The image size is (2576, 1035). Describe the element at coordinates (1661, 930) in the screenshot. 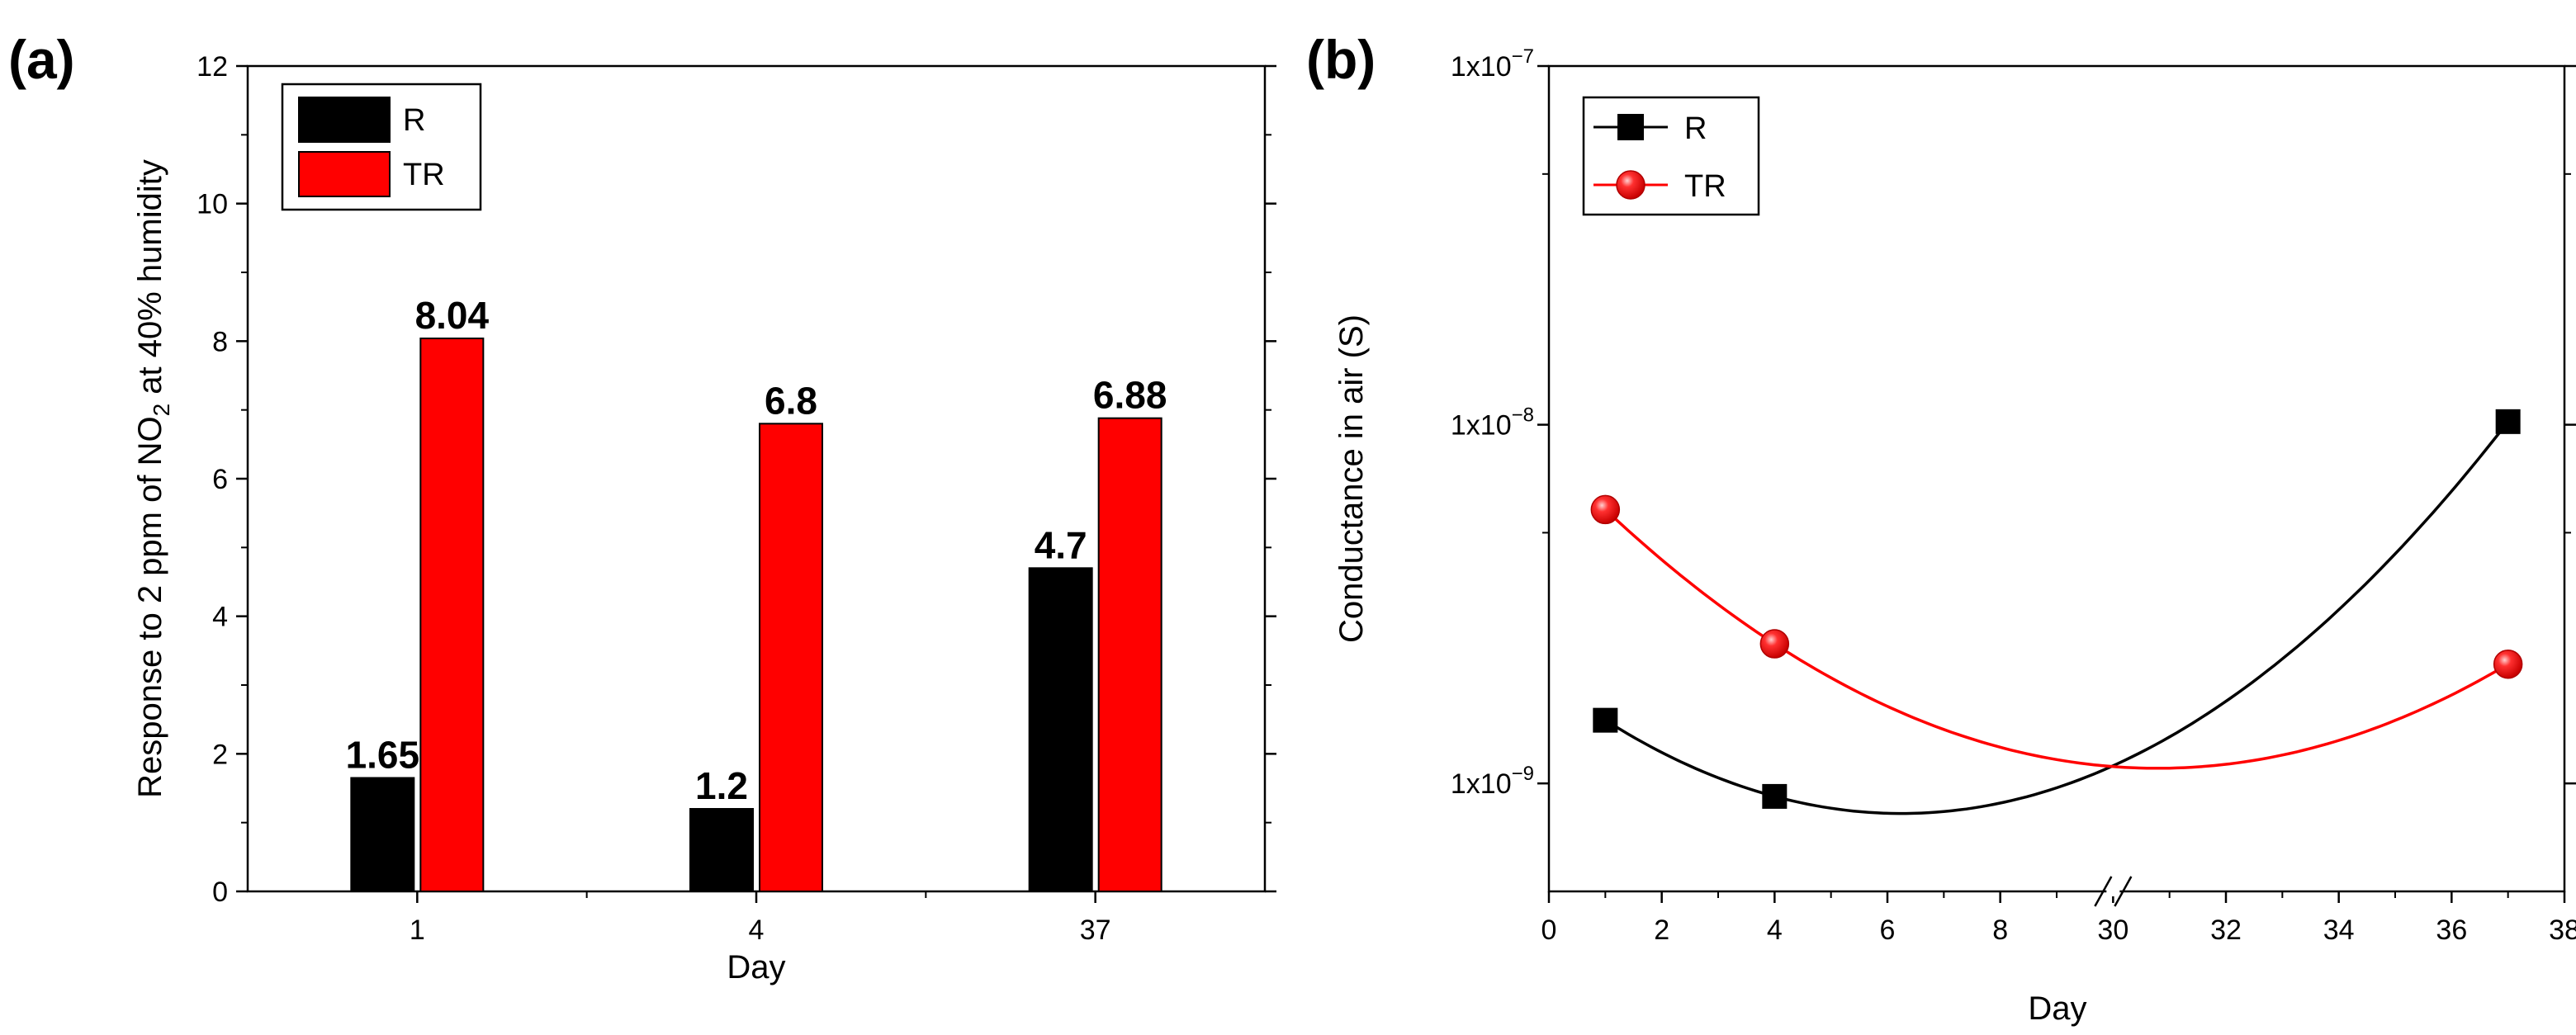

I see `x-tick-label: 2` at that location.